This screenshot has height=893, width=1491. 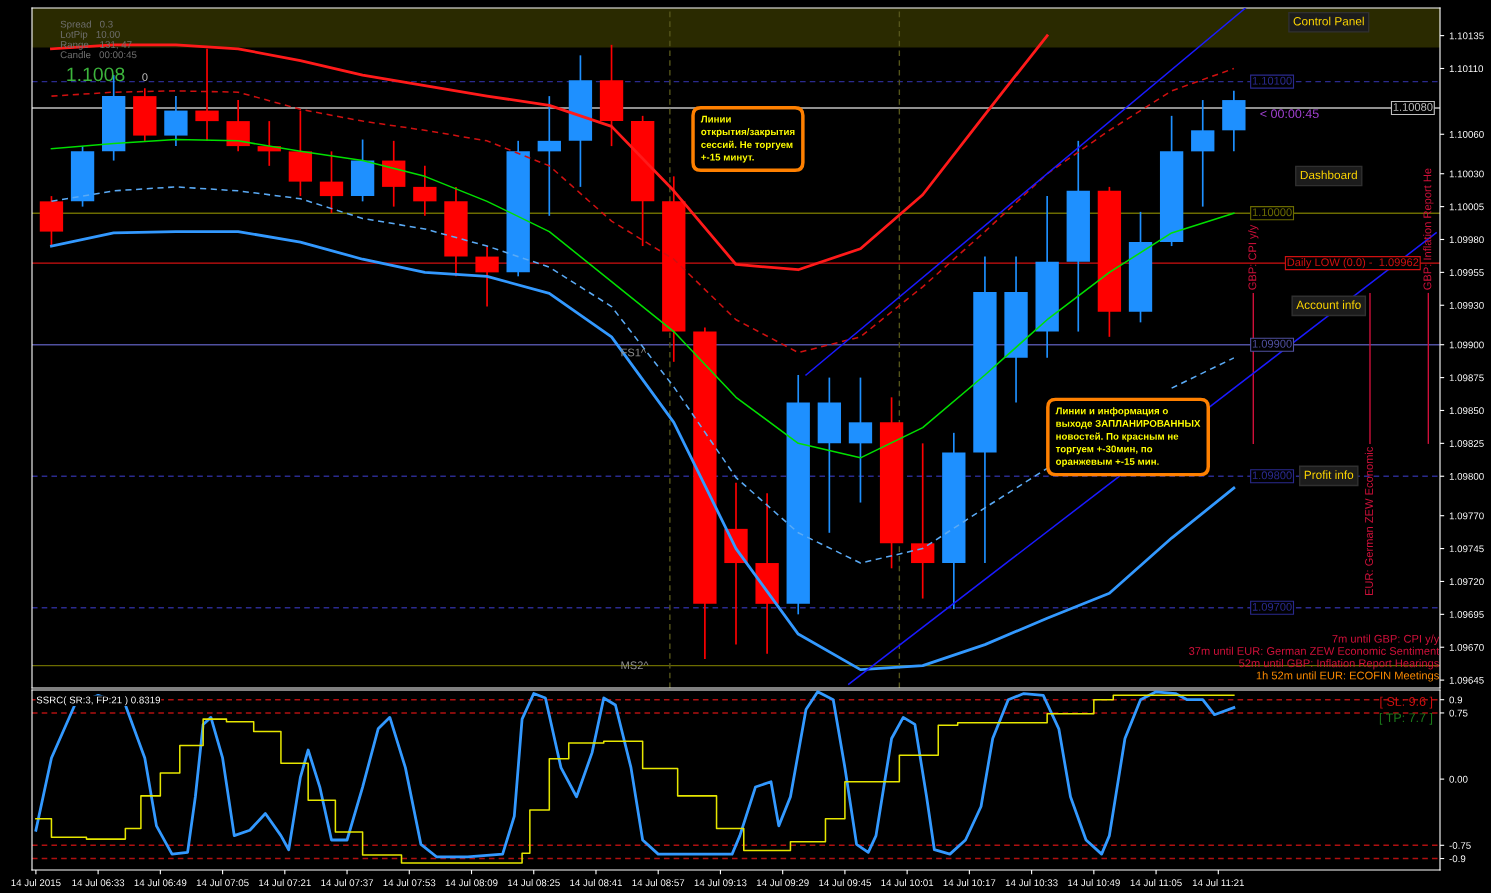 I want to click on x-tick-label: 14 Jul 10:01, so click(x=907, y=883).